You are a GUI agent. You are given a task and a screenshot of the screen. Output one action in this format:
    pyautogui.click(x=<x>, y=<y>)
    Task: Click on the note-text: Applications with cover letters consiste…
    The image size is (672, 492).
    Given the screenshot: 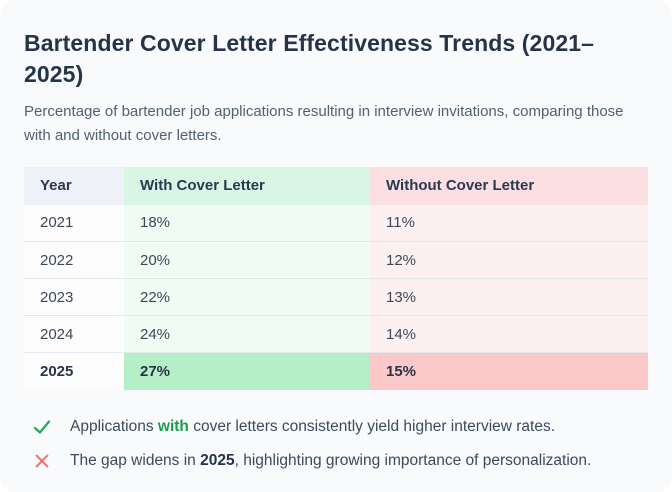 What is the action you would take?
    pyautogui.click(x=313, y=426)
    